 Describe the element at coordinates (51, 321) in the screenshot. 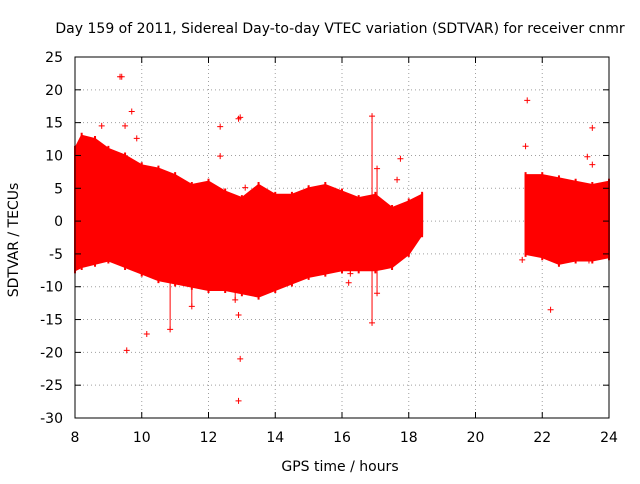

I see `y-tick-label: -15` at that location.